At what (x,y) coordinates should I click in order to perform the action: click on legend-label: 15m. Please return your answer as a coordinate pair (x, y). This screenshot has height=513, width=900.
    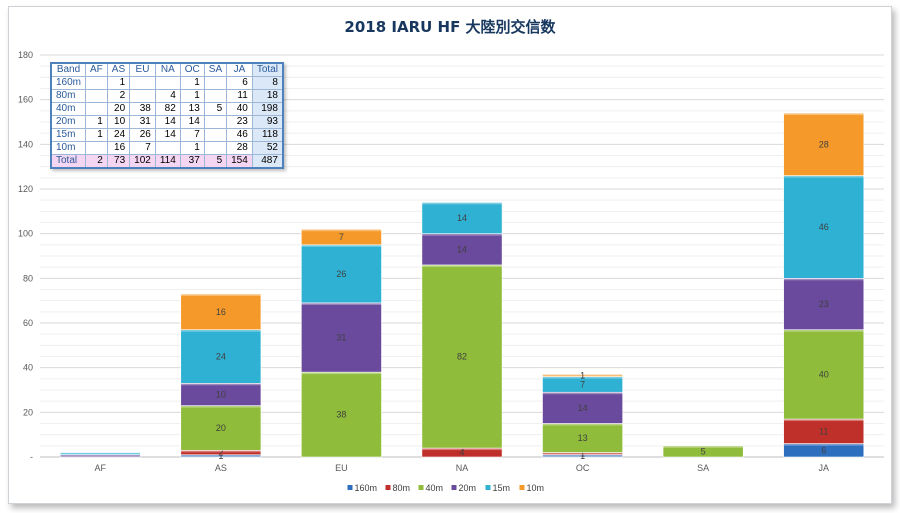
    Looking at the image, I should click on (502, 488).